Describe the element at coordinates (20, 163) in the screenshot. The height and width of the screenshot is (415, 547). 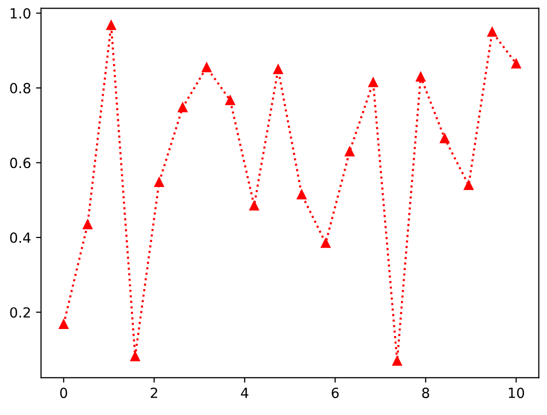
I see `y-tick-label: 0.6` at that location.